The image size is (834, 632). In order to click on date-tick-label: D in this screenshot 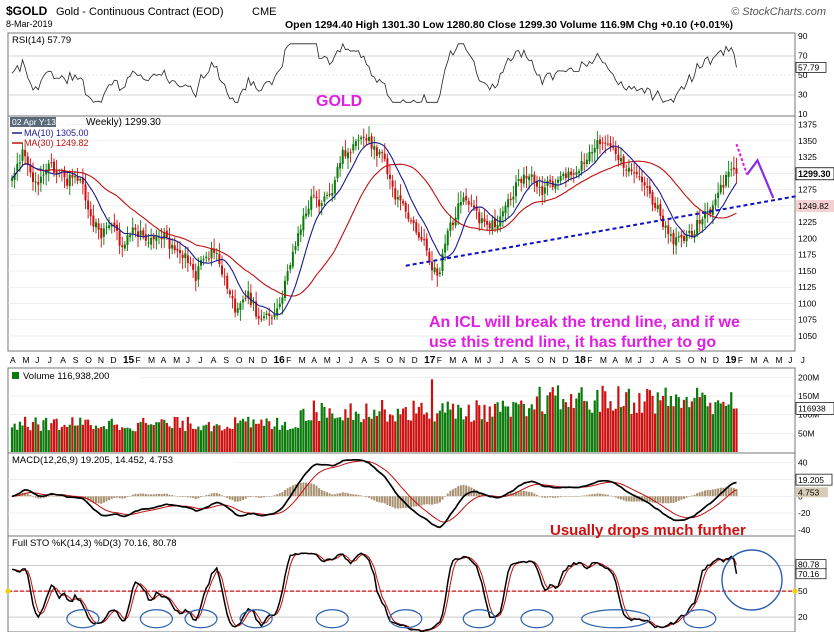, I will do `click(113, 360)`.